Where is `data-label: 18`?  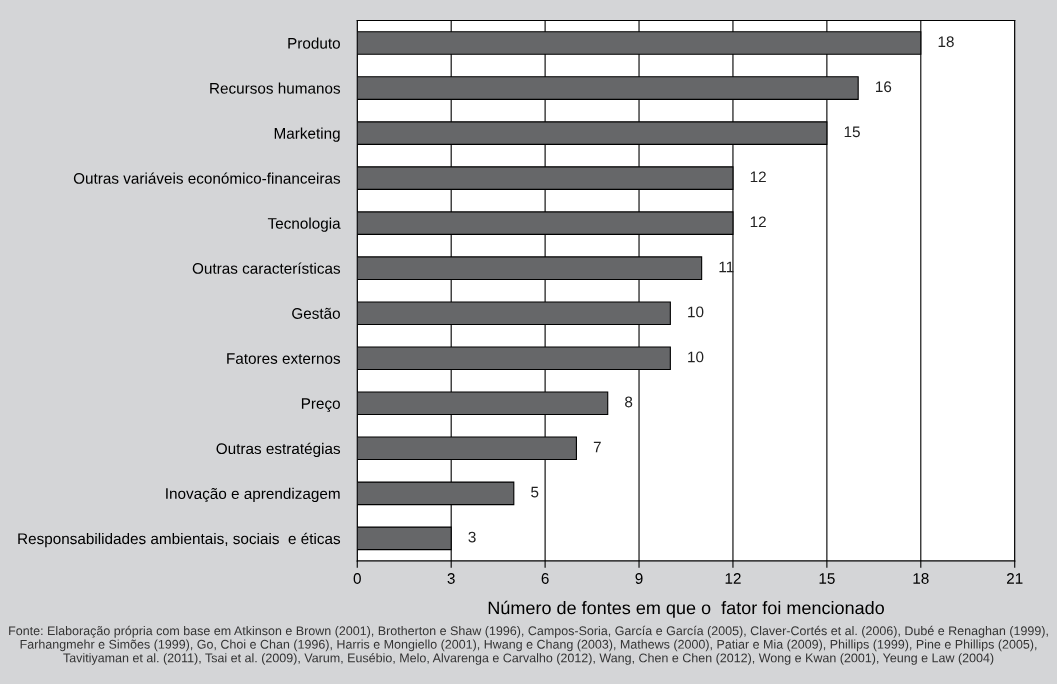 data-label: 18 is located at coordinates (946, 42).